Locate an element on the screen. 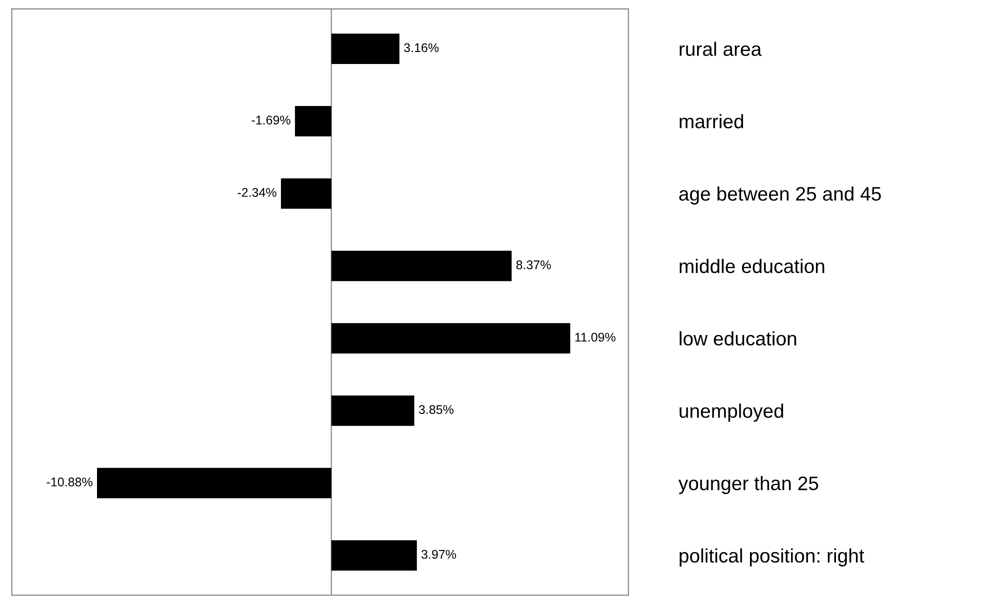 The width and height of the screenshot is (985, 597). data-label: -1.69% is located at coordinates (271, 120).